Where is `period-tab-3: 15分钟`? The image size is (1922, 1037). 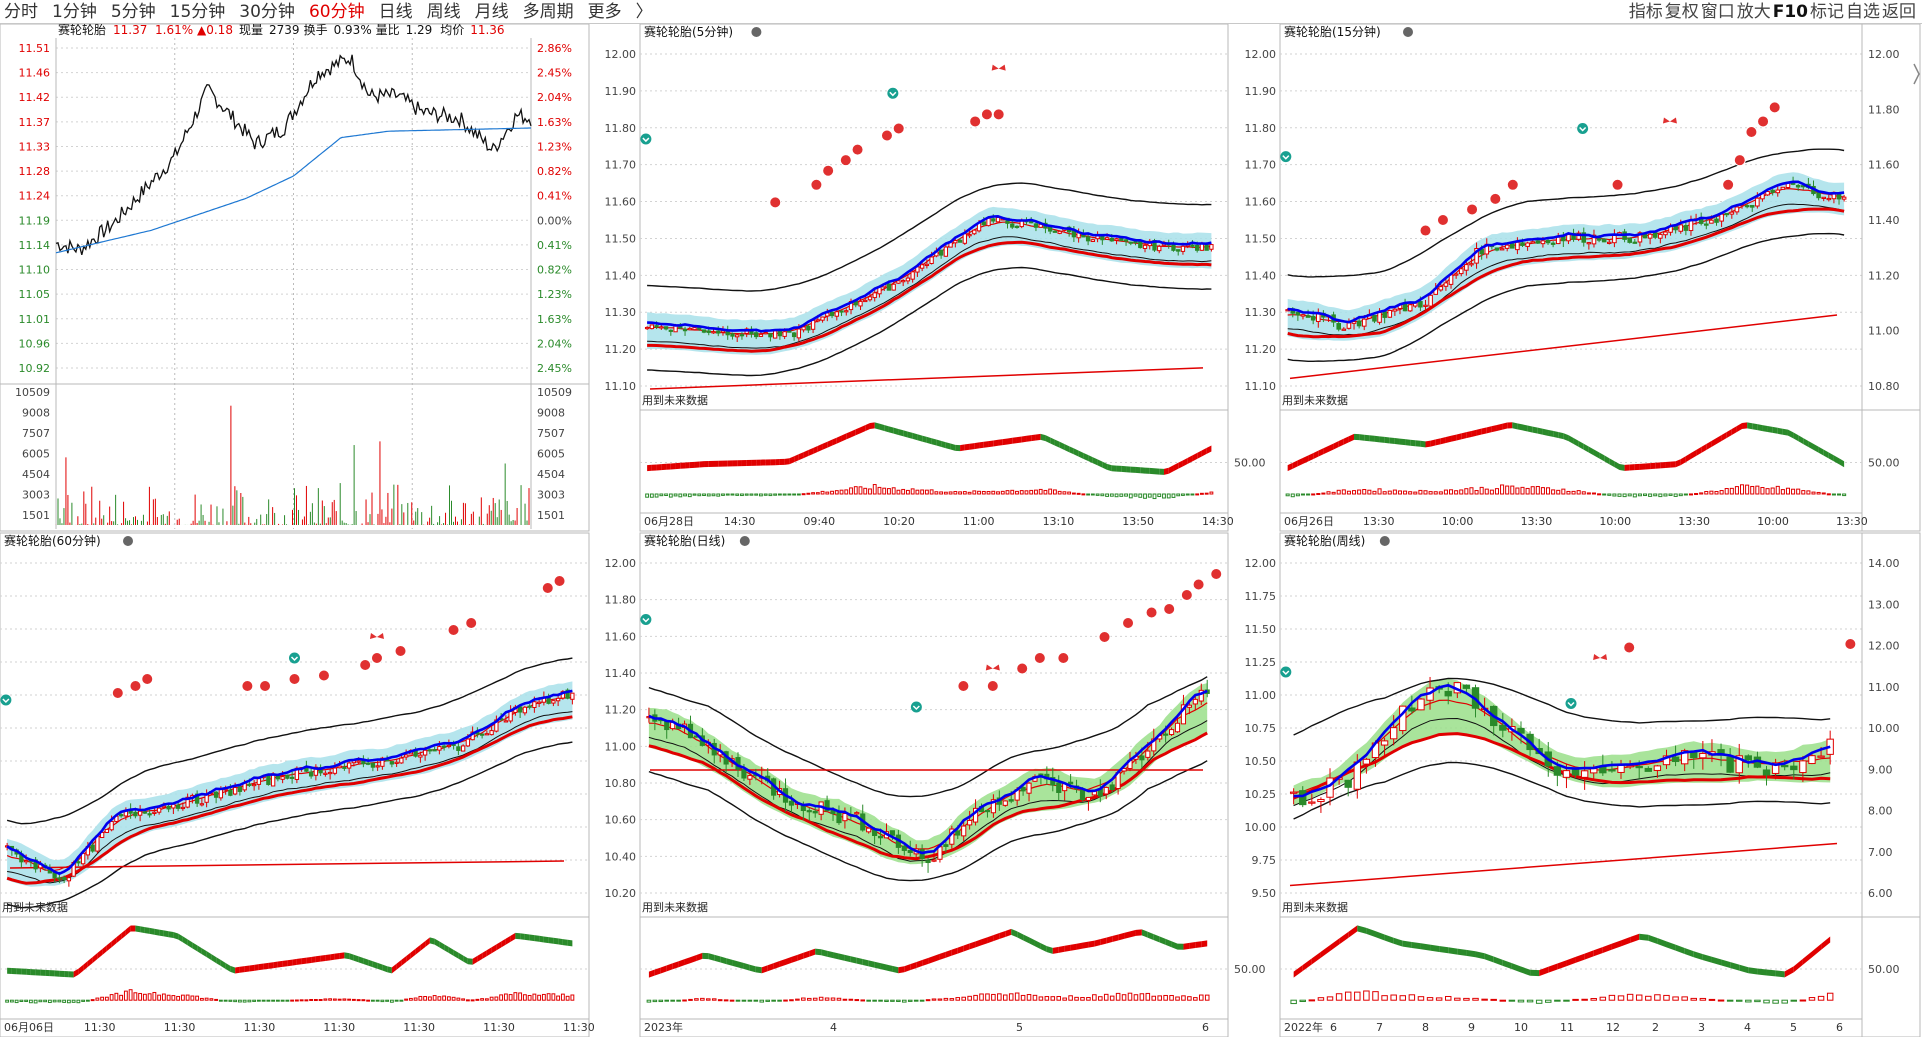
period-tab-3: 15分钟 is located at coordinates (197, 12).